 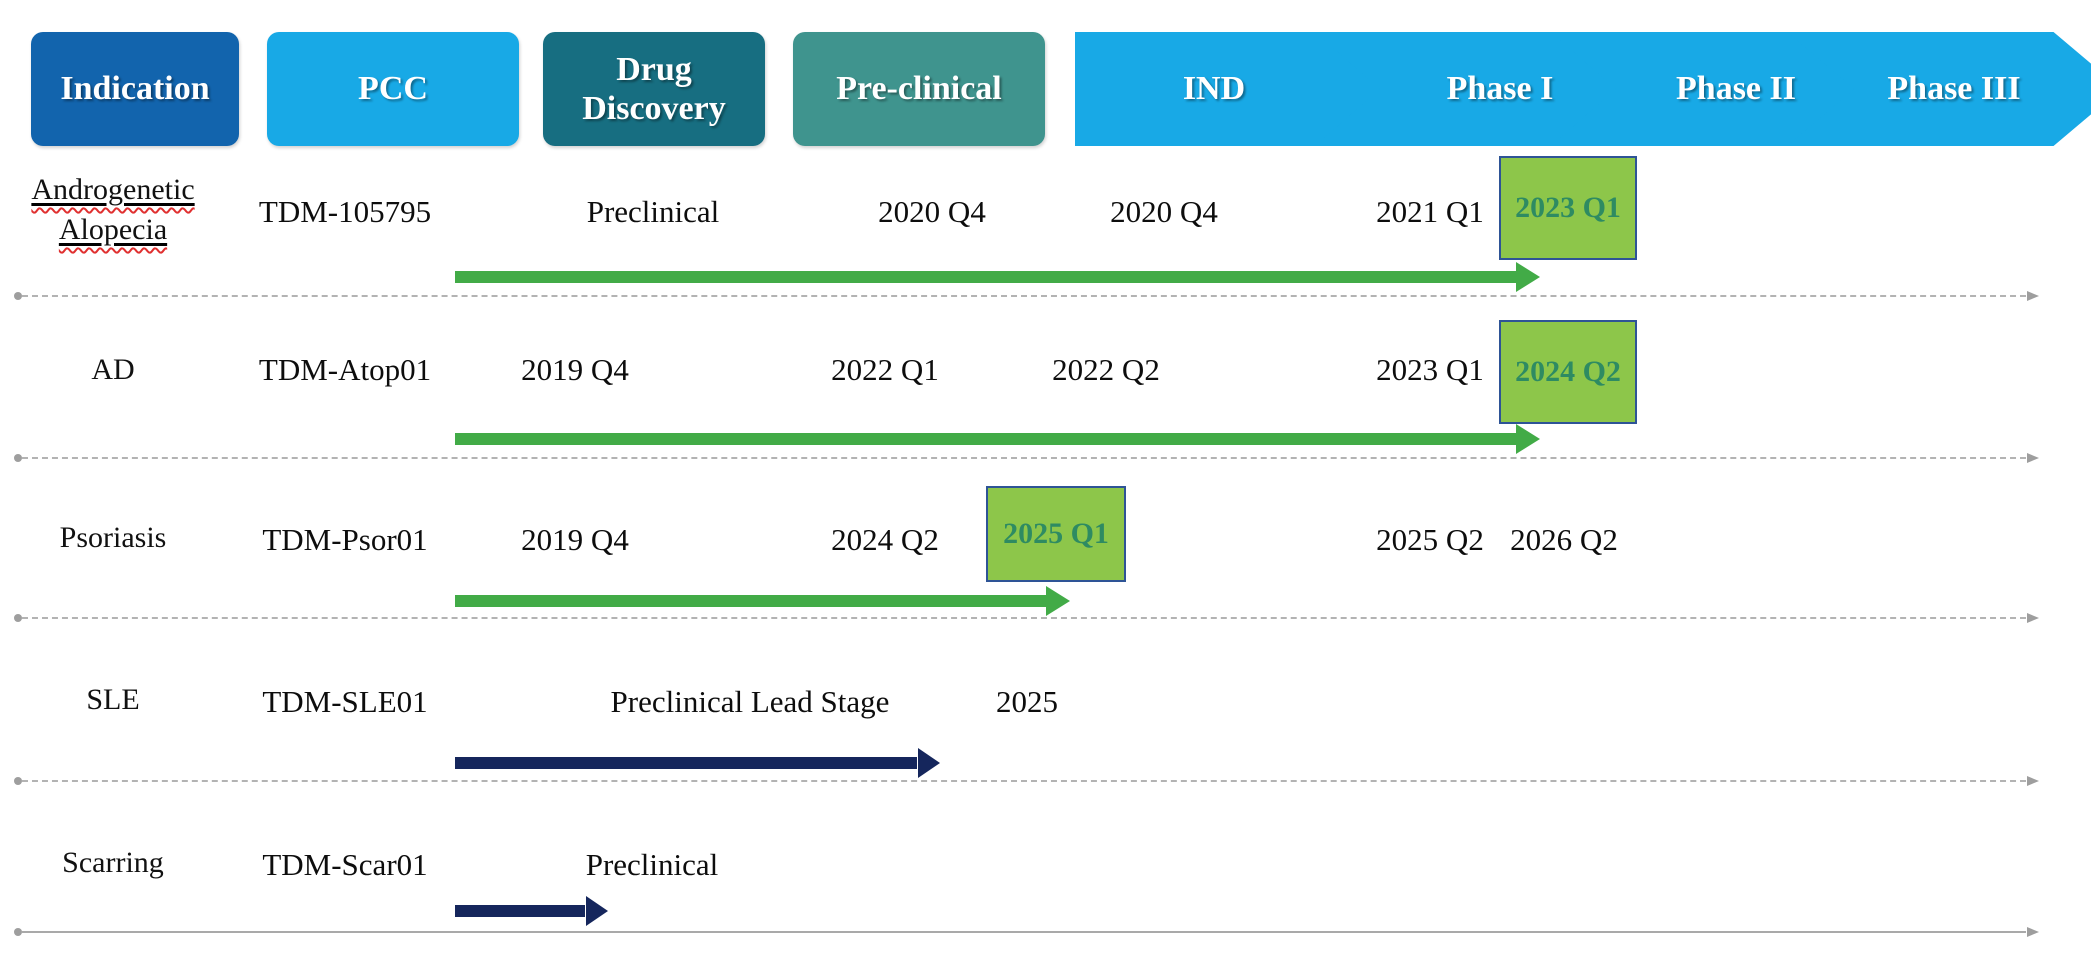 I want to click on pcc-code: TDM-Psor01, so click(x=345, y=539).